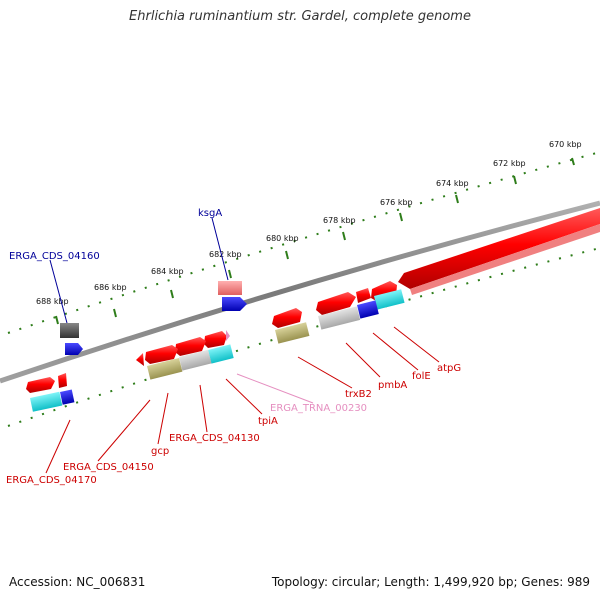  Describe the element at coordinates (110, 287) in the screenshot. I see `tick-label-686: 686 kbp` at that location.